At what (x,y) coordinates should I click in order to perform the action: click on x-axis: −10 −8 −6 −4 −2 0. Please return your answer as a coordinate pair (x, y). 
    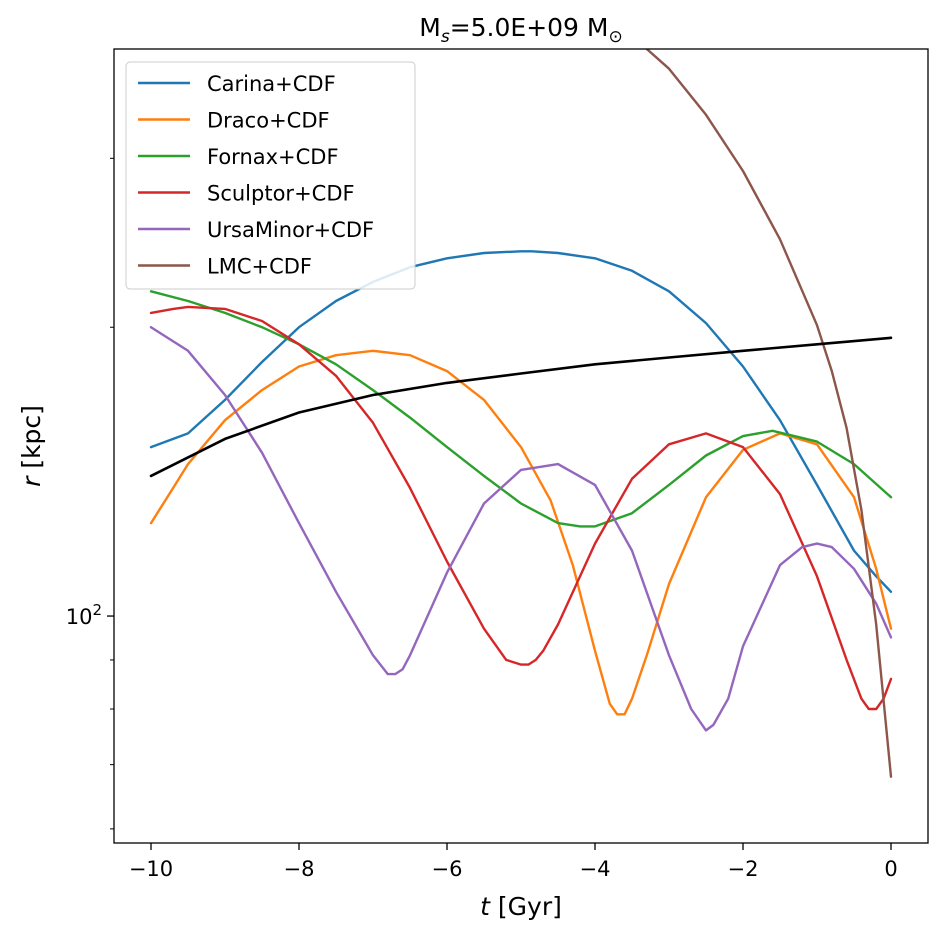
    Looking at the image, I should click on (513, 862).